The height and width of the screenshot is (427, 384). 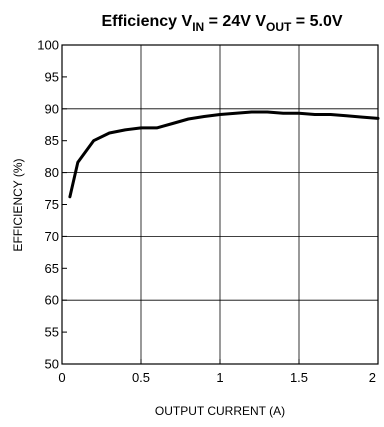 What do you see at coordinates (316, 21) in the screenshot?
I see `chart-title-end: = 5.0V` at bounding box center [316, 21].